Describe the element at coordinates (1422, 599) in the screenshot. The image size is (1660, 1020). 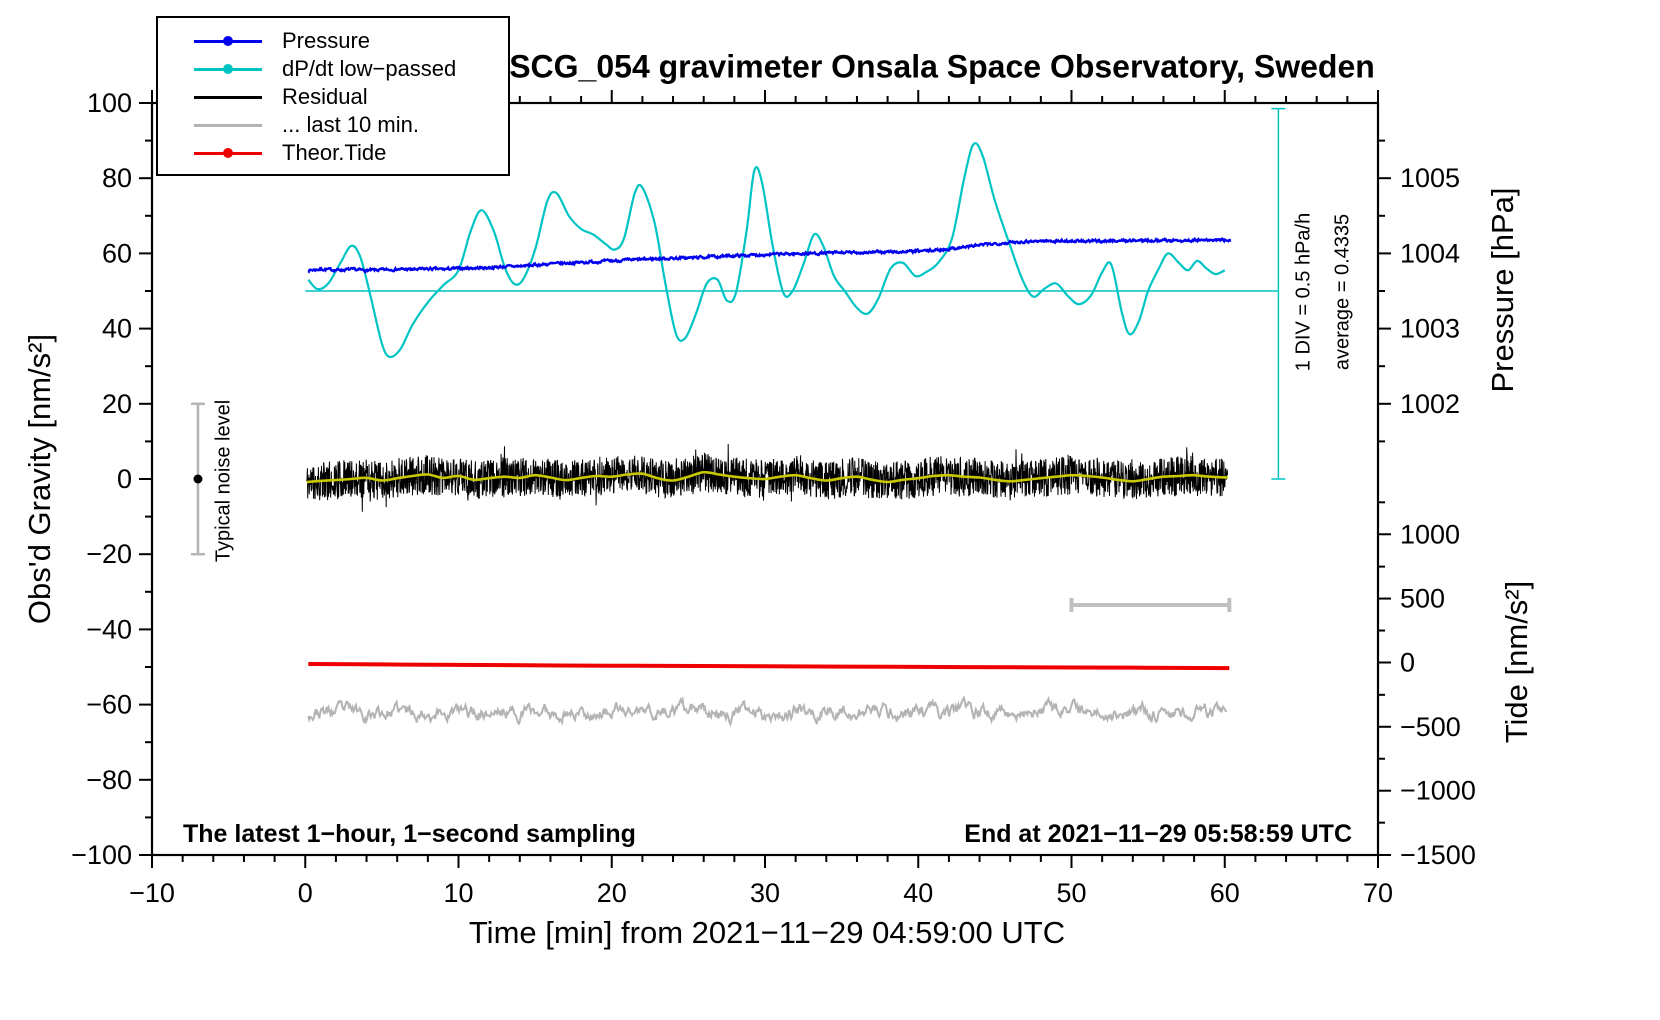
I see `tick-label: 500` at that location.